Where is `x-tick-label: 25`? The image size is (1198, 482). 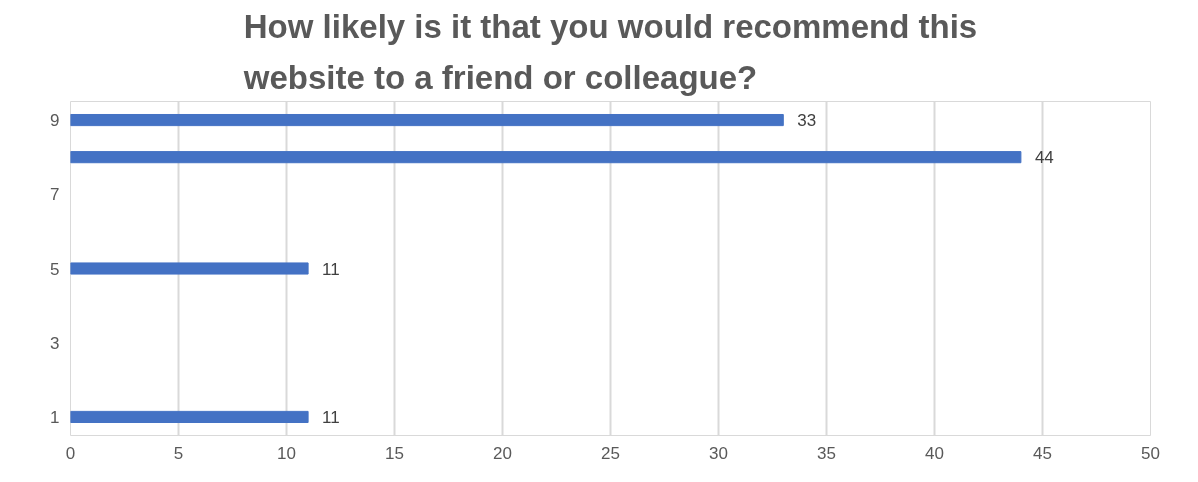
x-tick-label: 25 is located at coordinates (610, 453).